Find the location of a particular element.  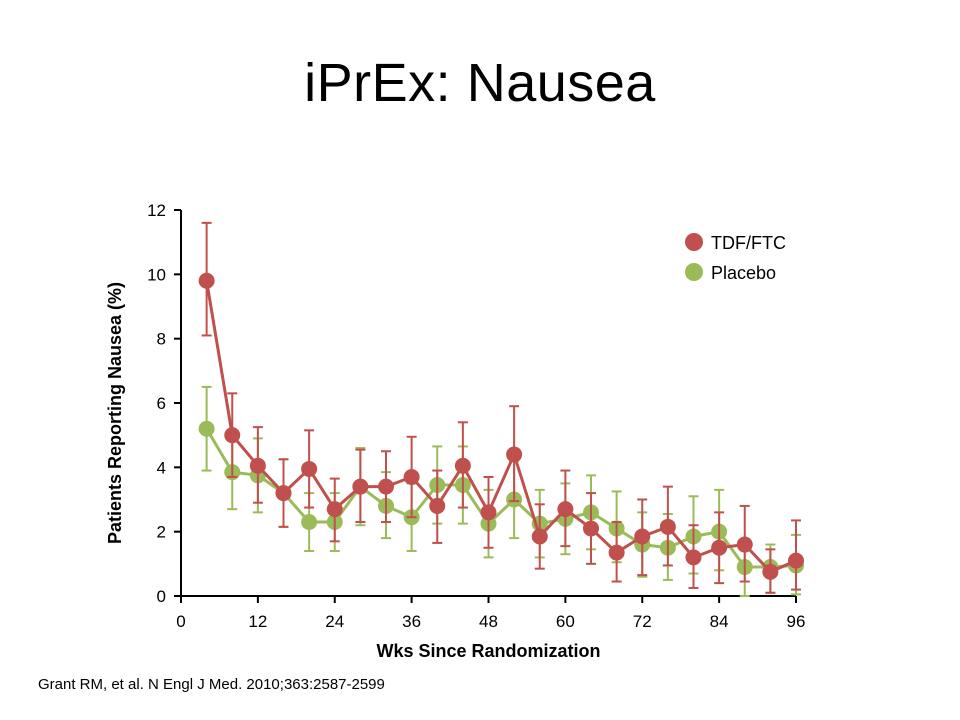

y-axis-title: Patients Reporting Nausea (%) is located at coordinates (115, 413).